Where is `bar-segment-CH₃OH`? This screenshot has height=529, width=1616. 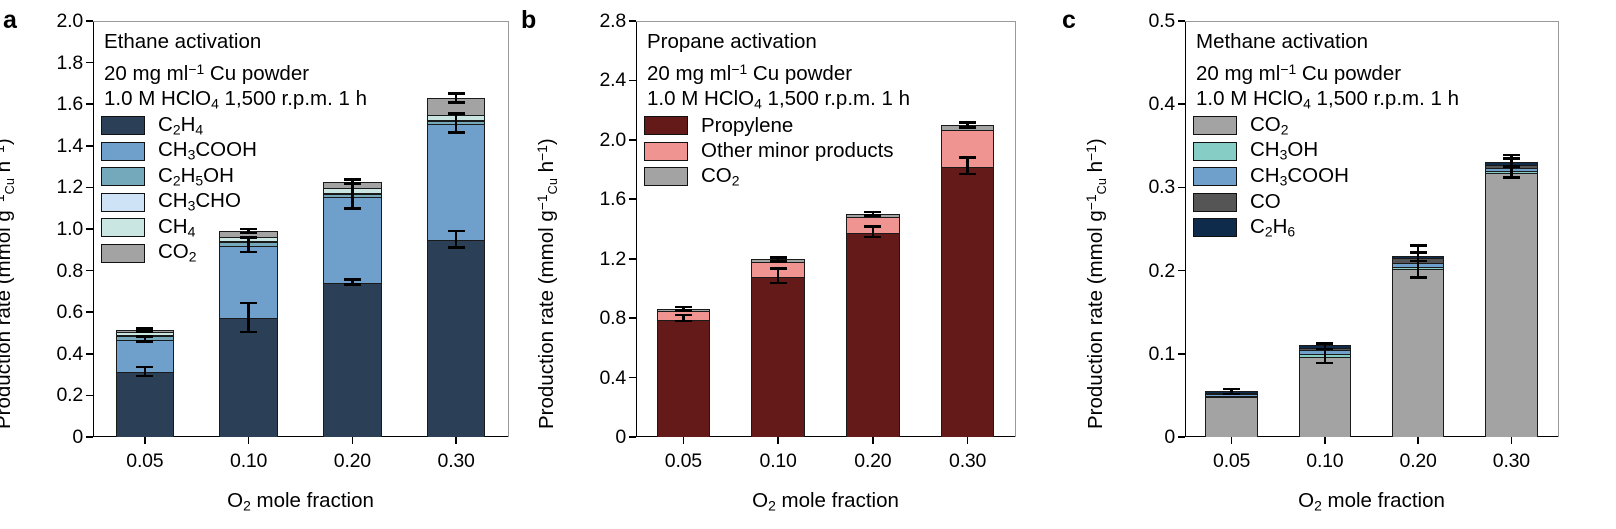 bar-segment-CH₃OH is located at coordinates (1231, 396).